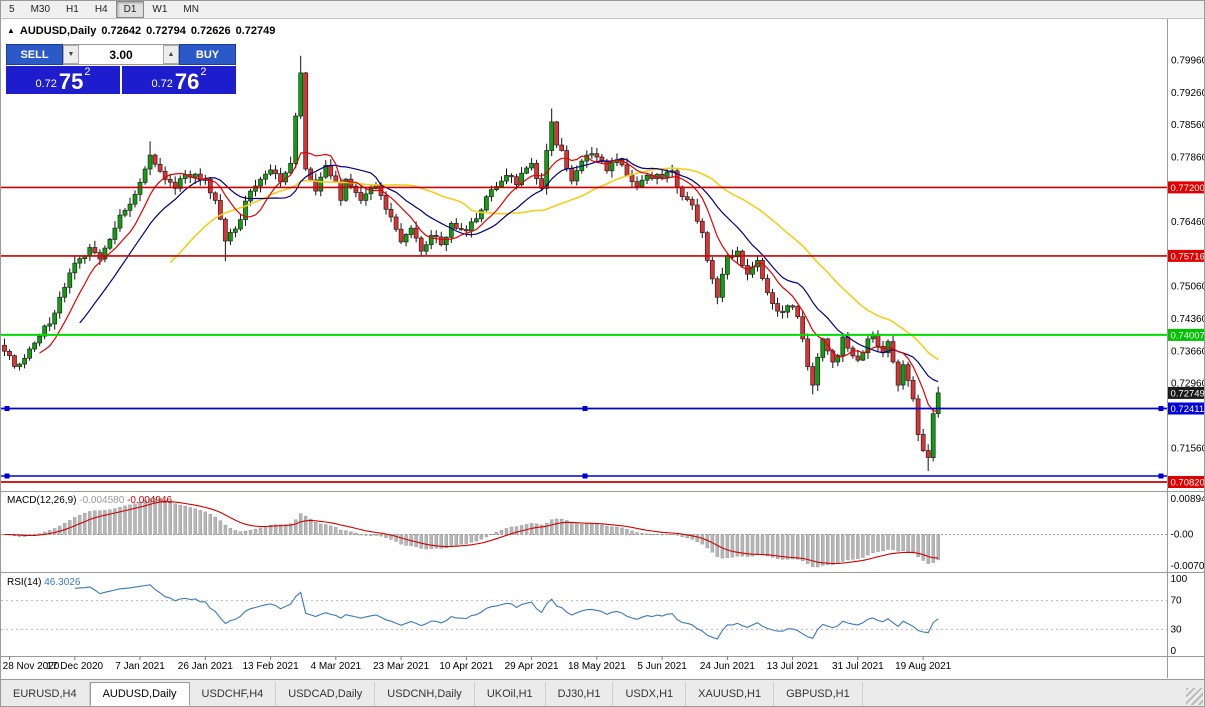 Image resolution: width=1205 pixels, height=707 pixels. Describe the element at coordinates (466, 666) in the screenshot. I see `svg-text: 10 Apr 2021` at that location.